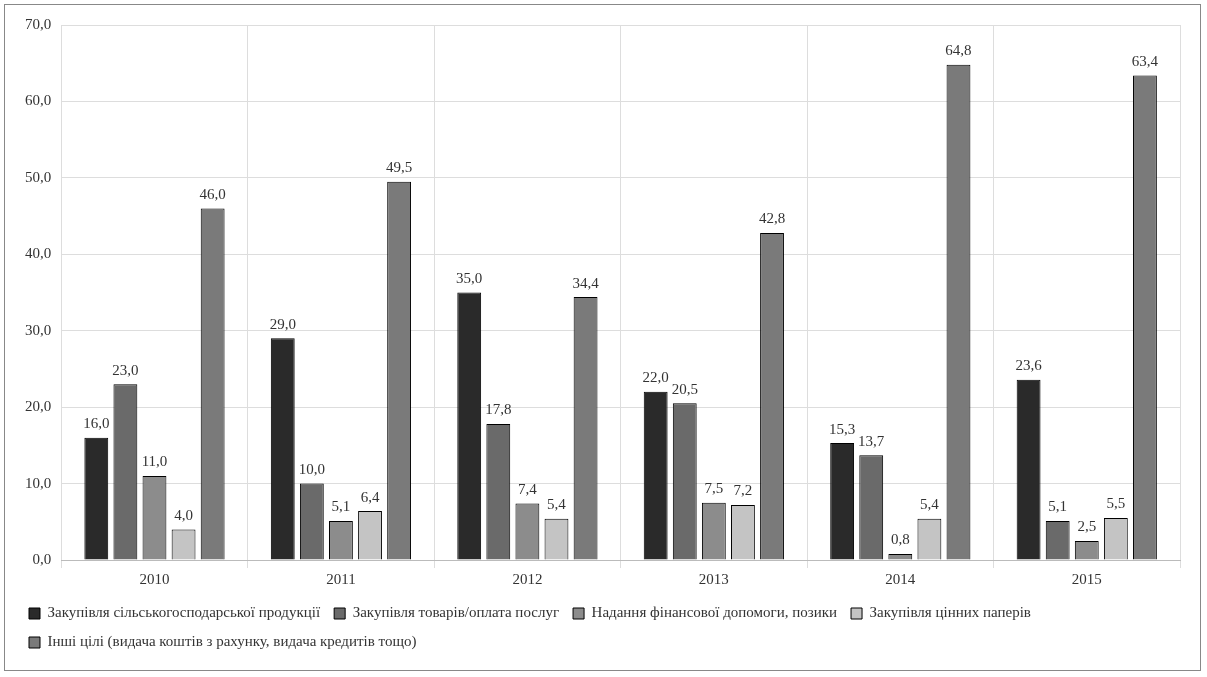 The image size is (1207, 677). What do you see at coordinates (1086, 578) in the screenshot?
I see `x-tick-label: 2015` at bounding box center [1086, 578].